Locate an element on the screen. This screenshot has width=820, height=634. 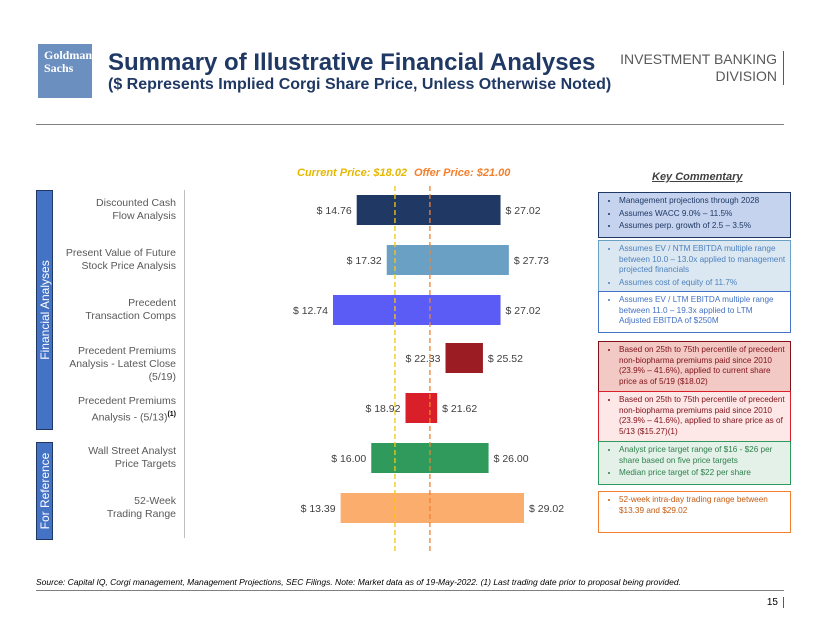
financial-analyses-text: Financial Analyses is located at coordinates (44, 310).